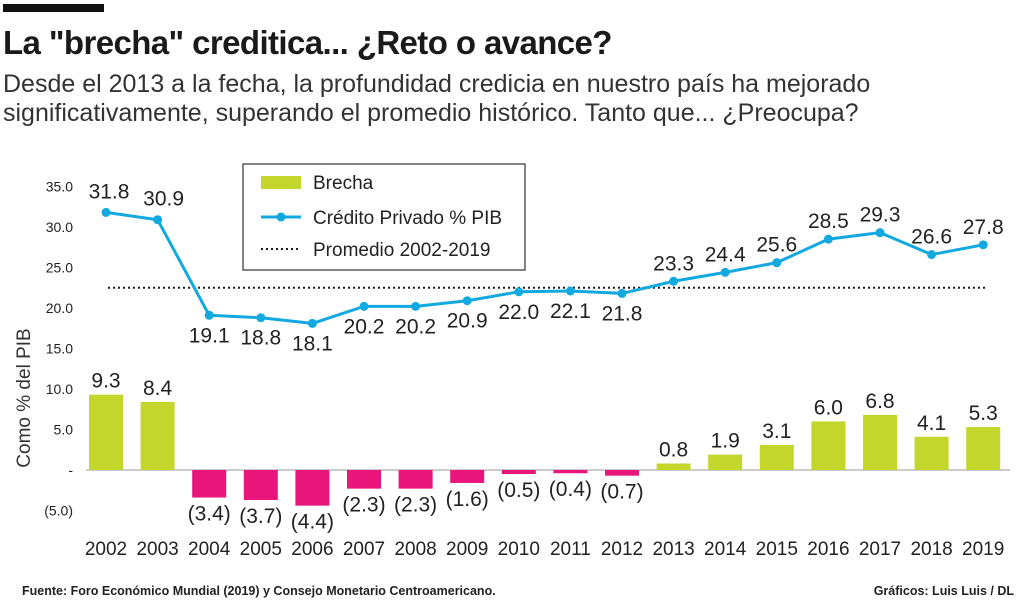  What do you see at coordinates (158, 388) in the screenshot?
I see `gap-bar-value-label: 8.4` at bounding box center [158, 388].